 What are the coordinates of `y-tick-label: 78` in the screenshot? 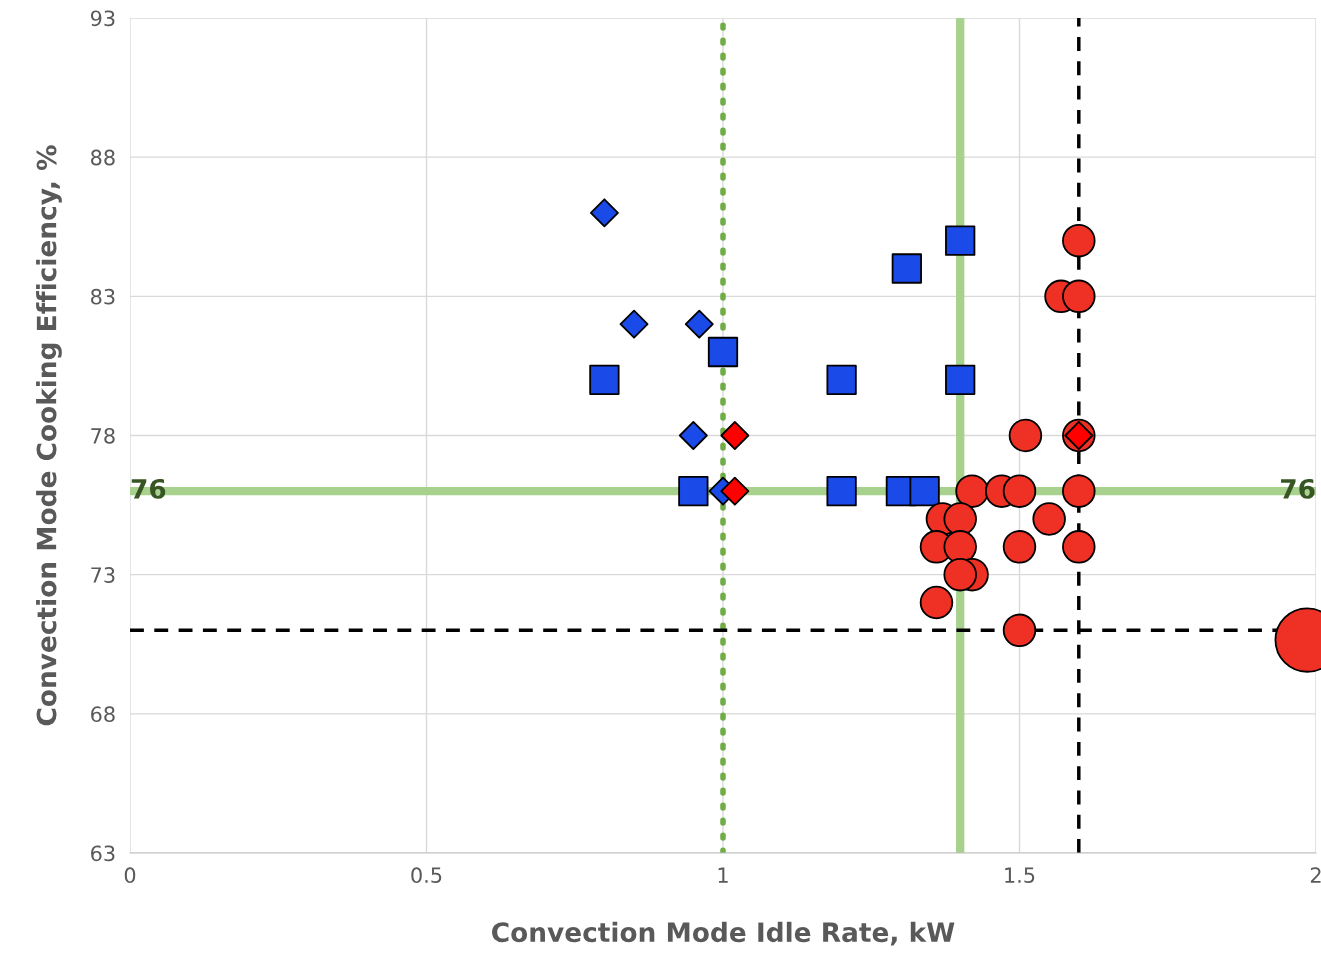 It's located at (103, 435).